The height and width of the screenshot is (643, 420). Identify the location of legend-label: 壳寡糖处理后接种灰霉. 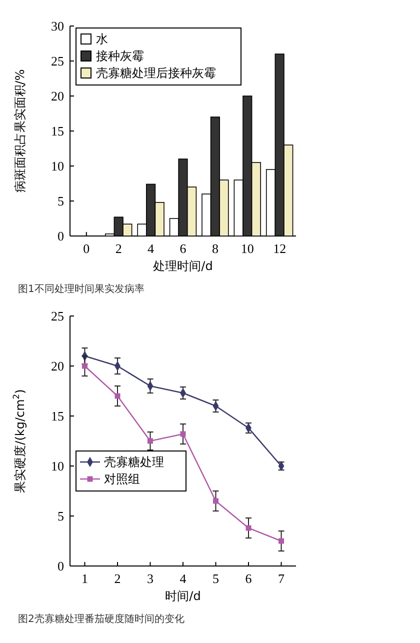
(156, 73).